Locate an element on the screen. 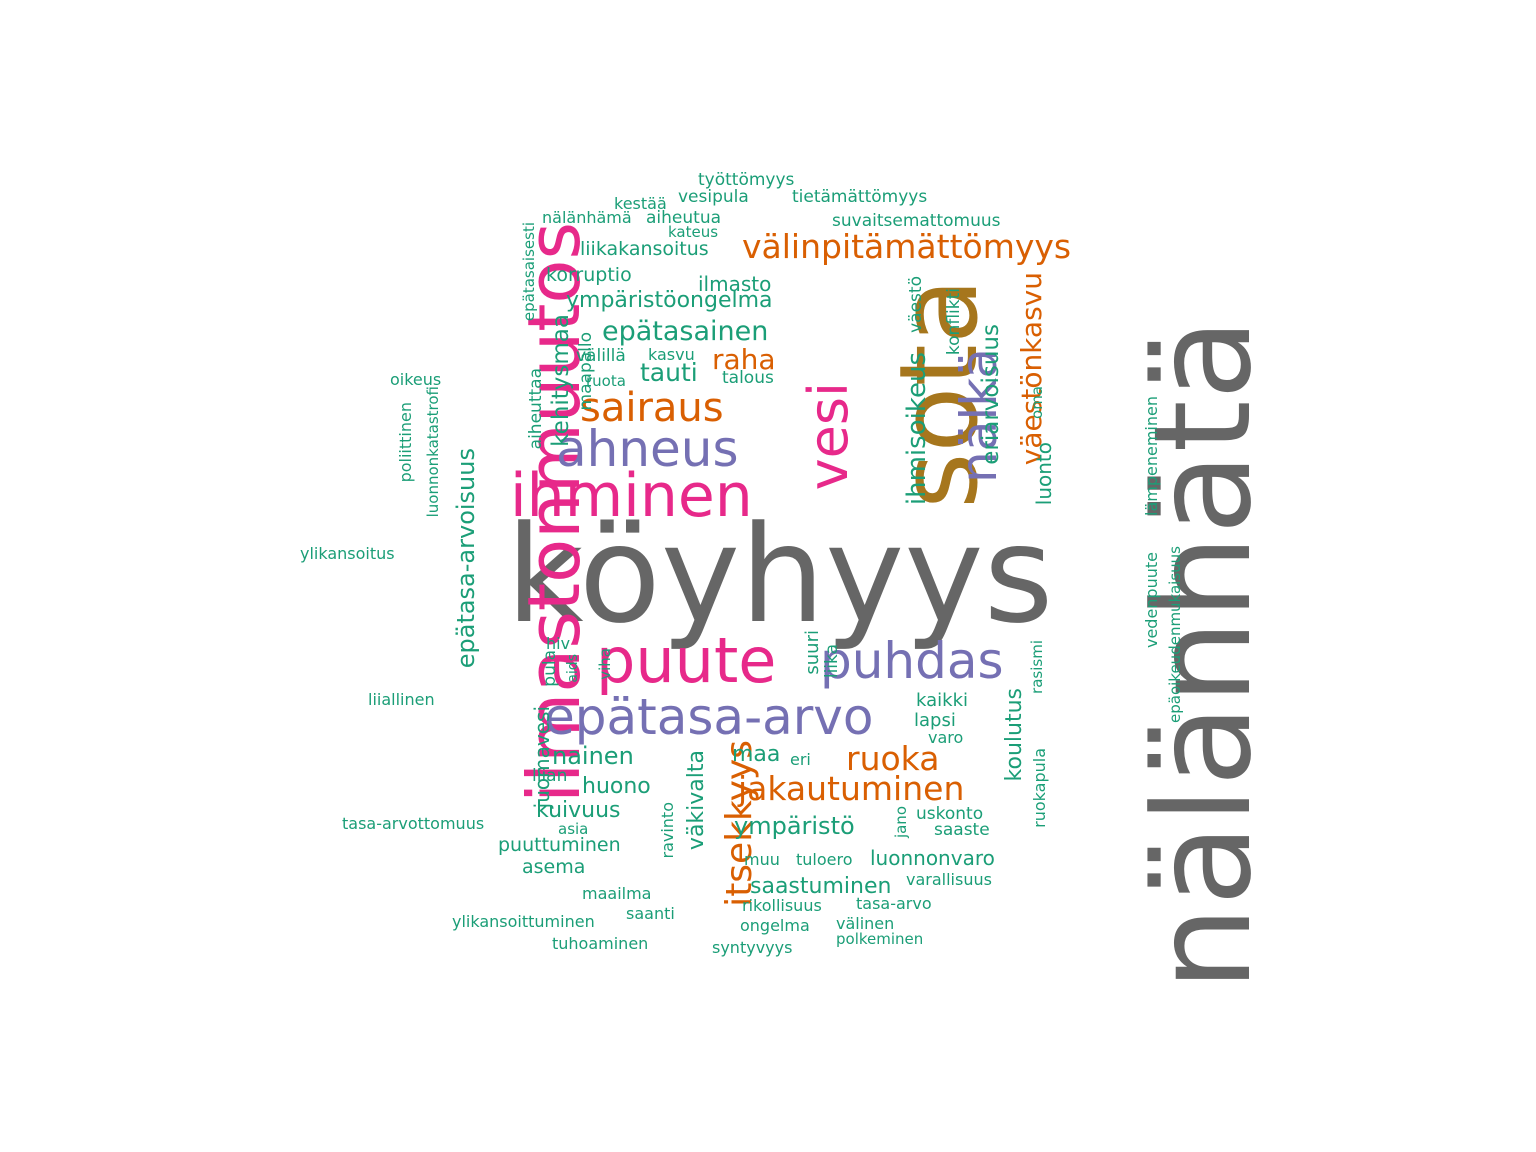 This screenshot has height=1152, width=1536. cloud-word: epätasainen is located at coordinates (685, 331).